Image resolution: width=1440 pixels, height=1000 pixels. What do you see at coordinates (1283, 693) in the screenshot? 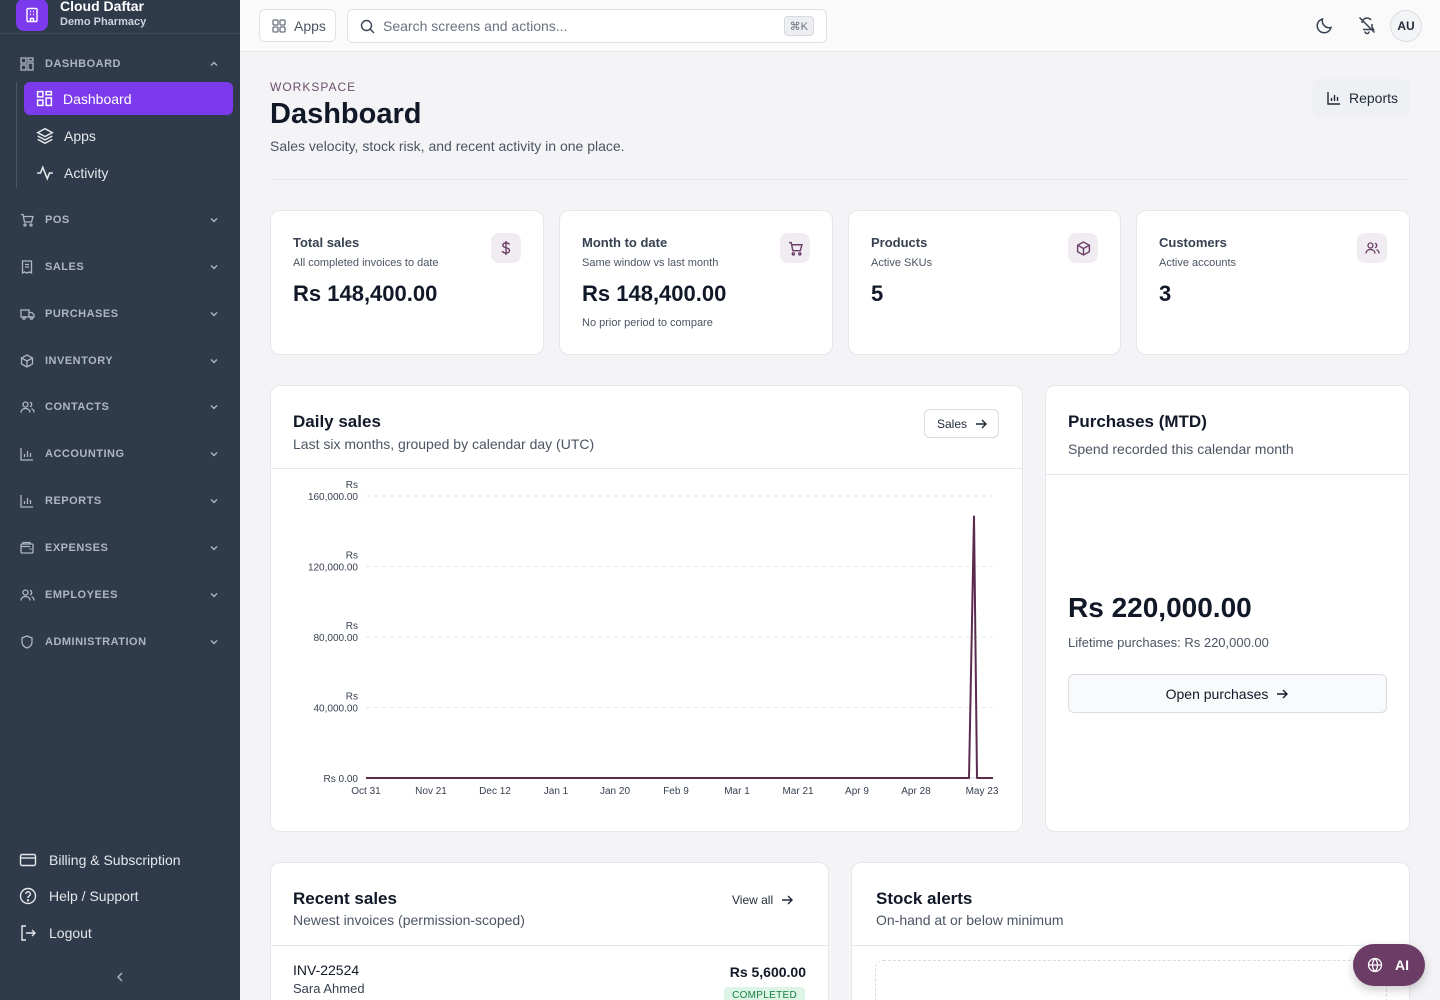
I see `arrow-right-icon` at bounding box center [1283, 693].